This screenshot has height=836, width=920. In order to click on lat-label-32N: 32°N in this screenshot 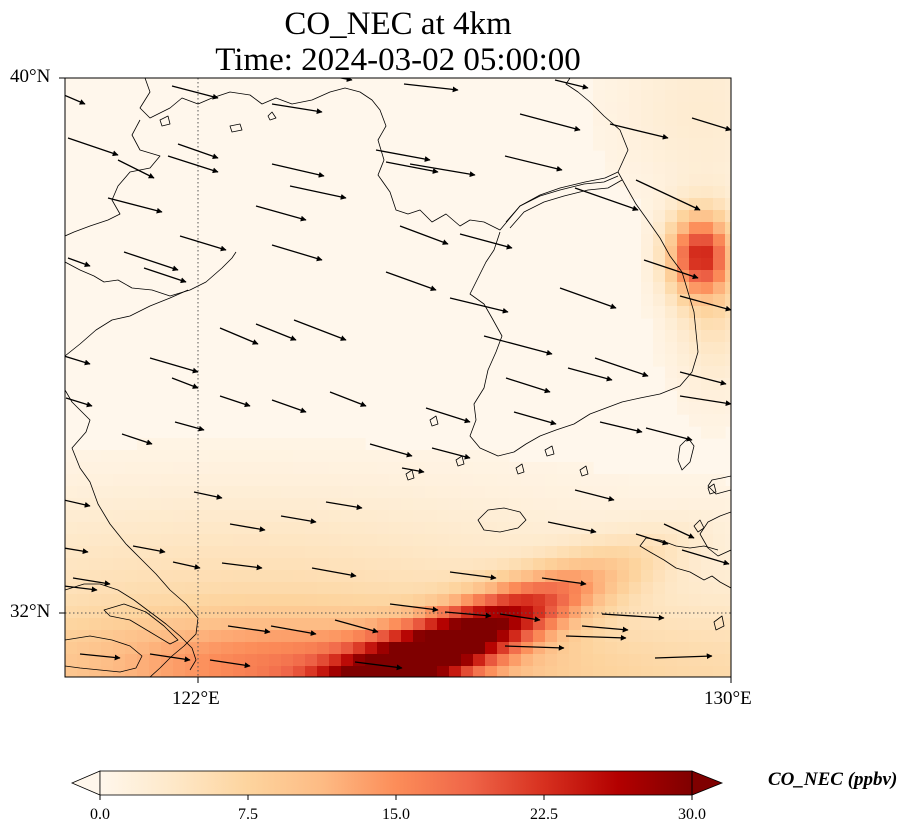, I will do `click(30, 611)`.